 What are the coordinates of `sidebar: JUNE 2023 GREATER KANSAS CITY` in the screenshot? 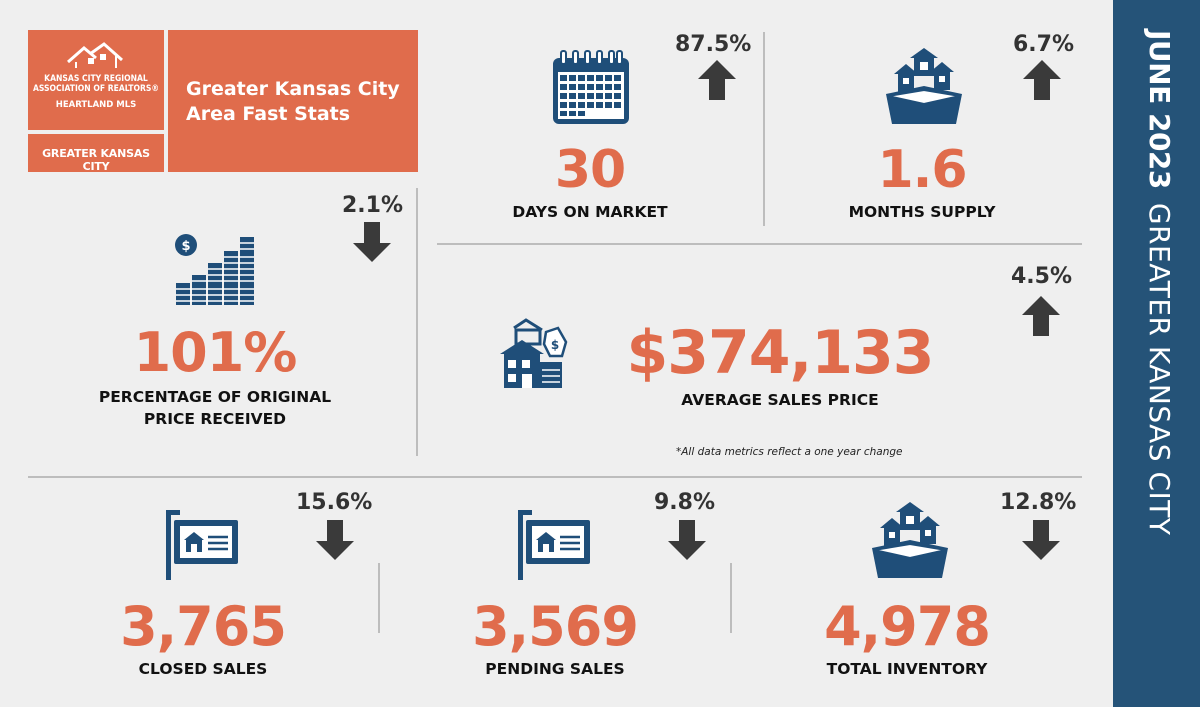 It's located at (1156, 353).